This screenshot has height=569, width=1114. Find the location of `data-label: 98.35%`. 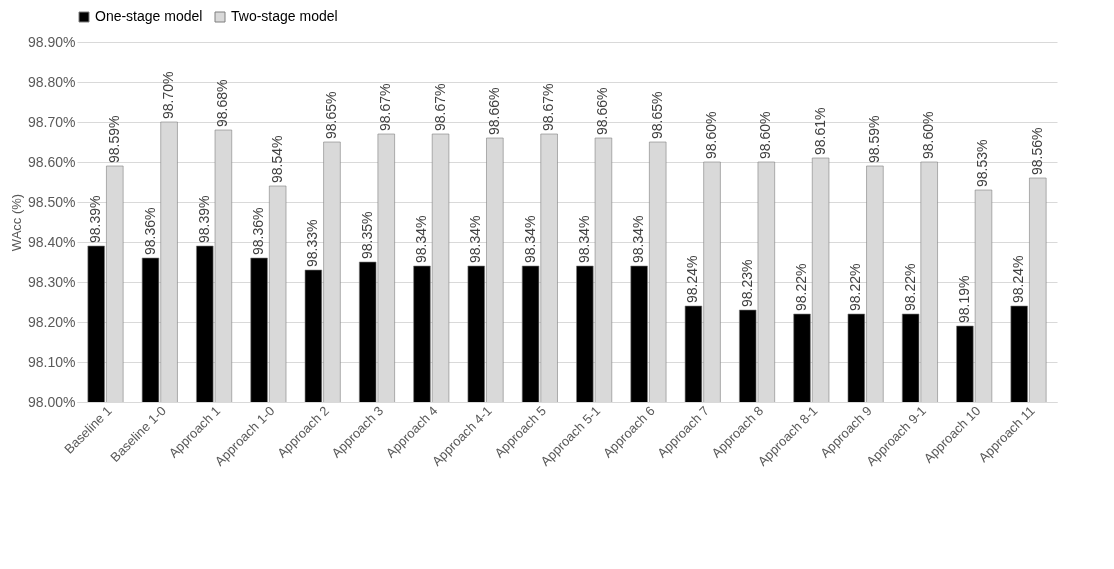

data-label: 98.35% is located at coordinates (366, 235).